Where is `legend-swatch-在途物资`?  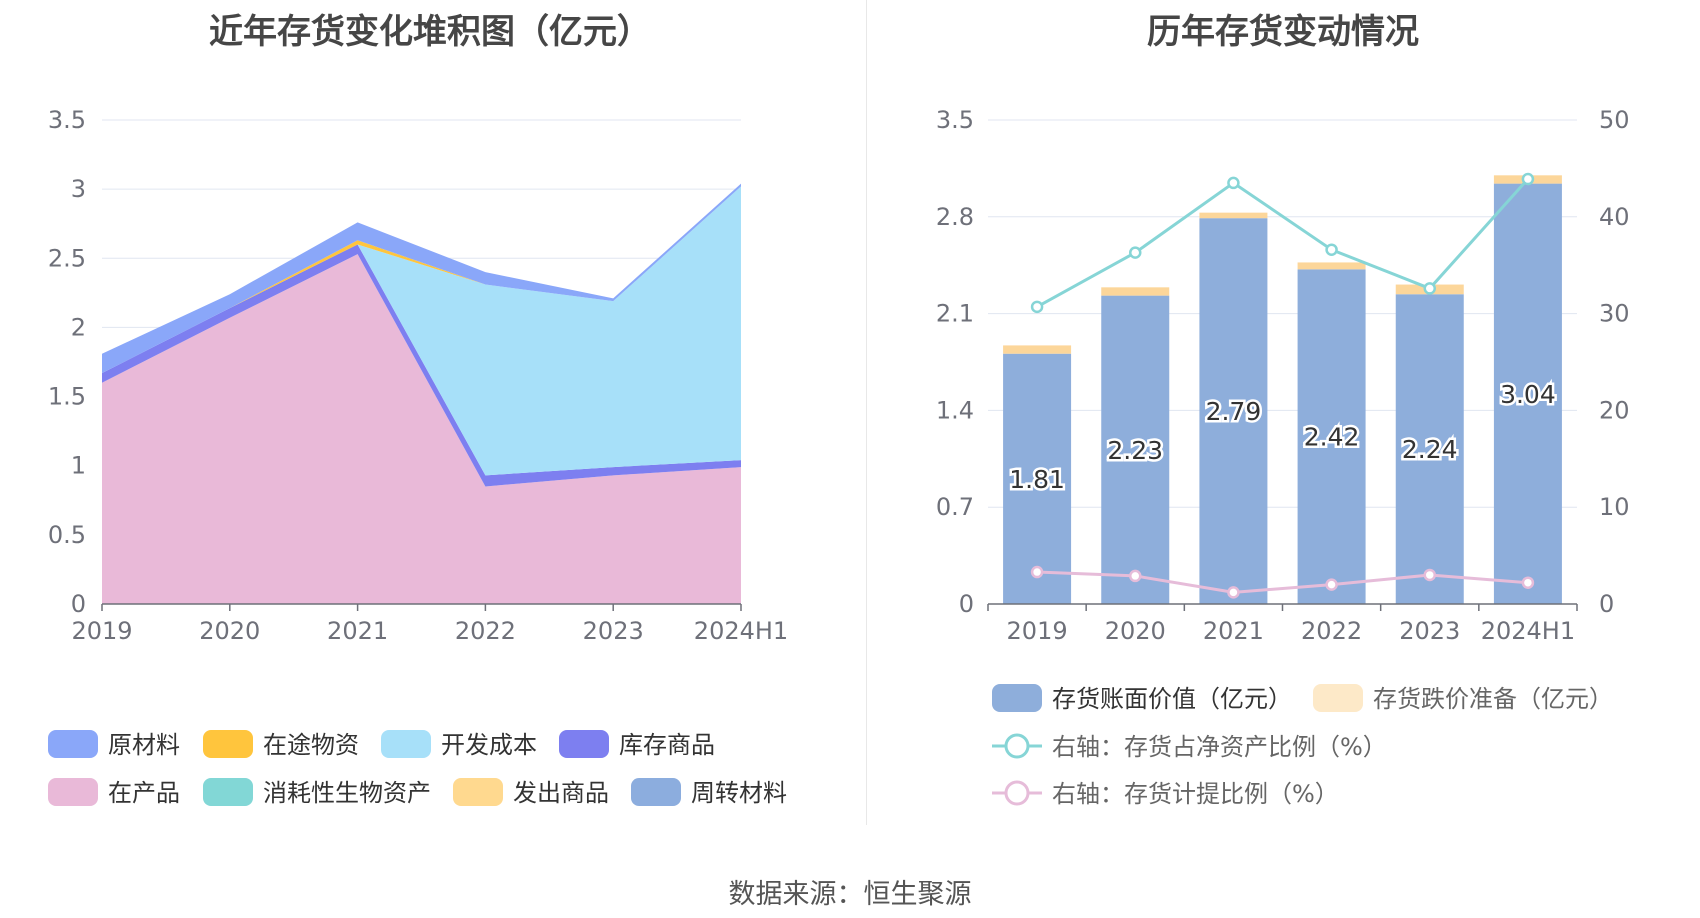
legend-swatch-在途物资 is located at coordinates (228, 744).